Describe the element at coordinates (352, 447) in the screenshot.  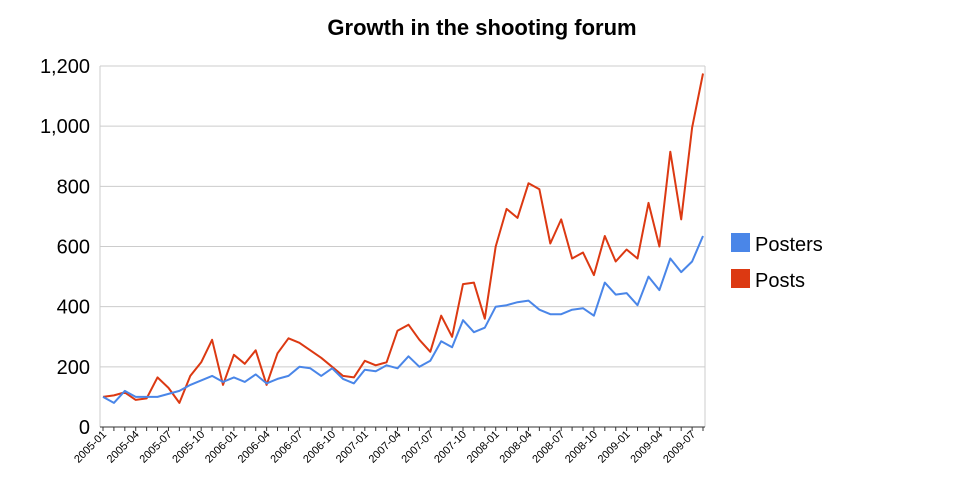
I see `x-tick-label: 2007-01` at that location.